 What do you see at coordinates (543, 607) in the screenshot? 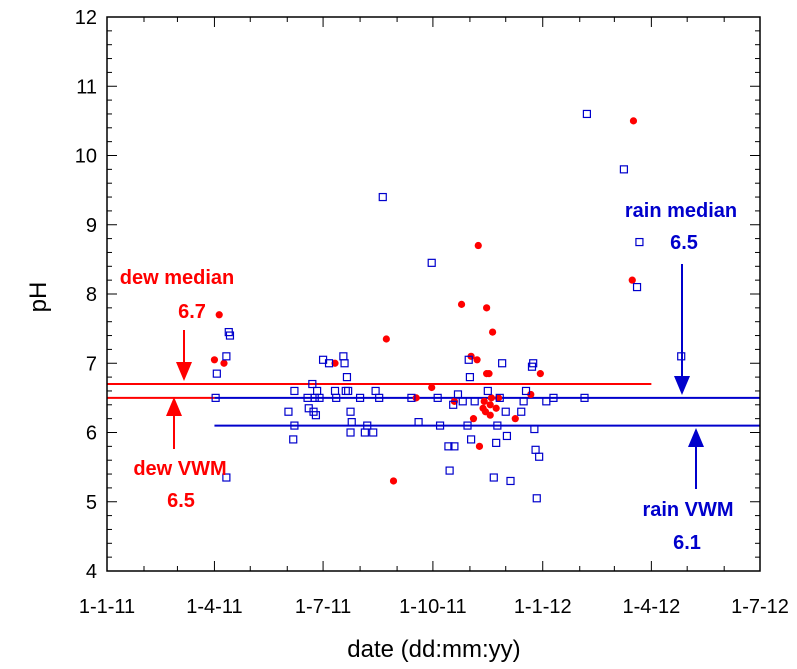
I see `x-tick-label: 1-1-12` at bounding box center [543, 607].